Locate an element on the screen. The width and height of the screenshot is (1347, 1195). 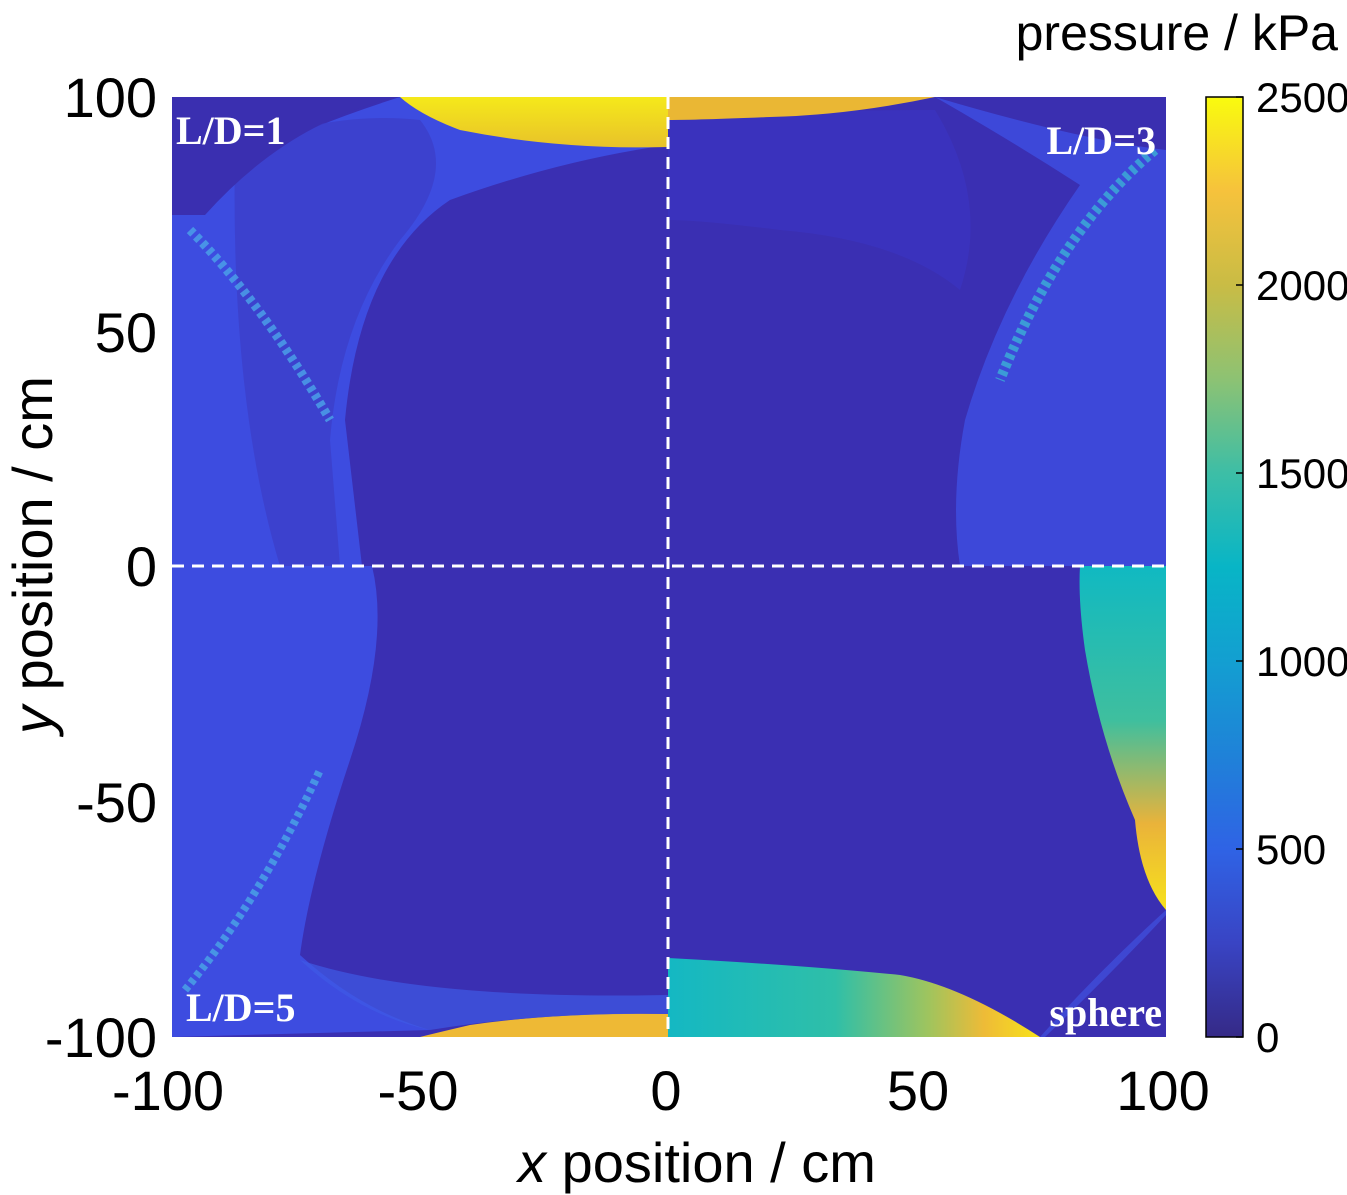
ld5-shock-front is located at coordinates (301, 801).